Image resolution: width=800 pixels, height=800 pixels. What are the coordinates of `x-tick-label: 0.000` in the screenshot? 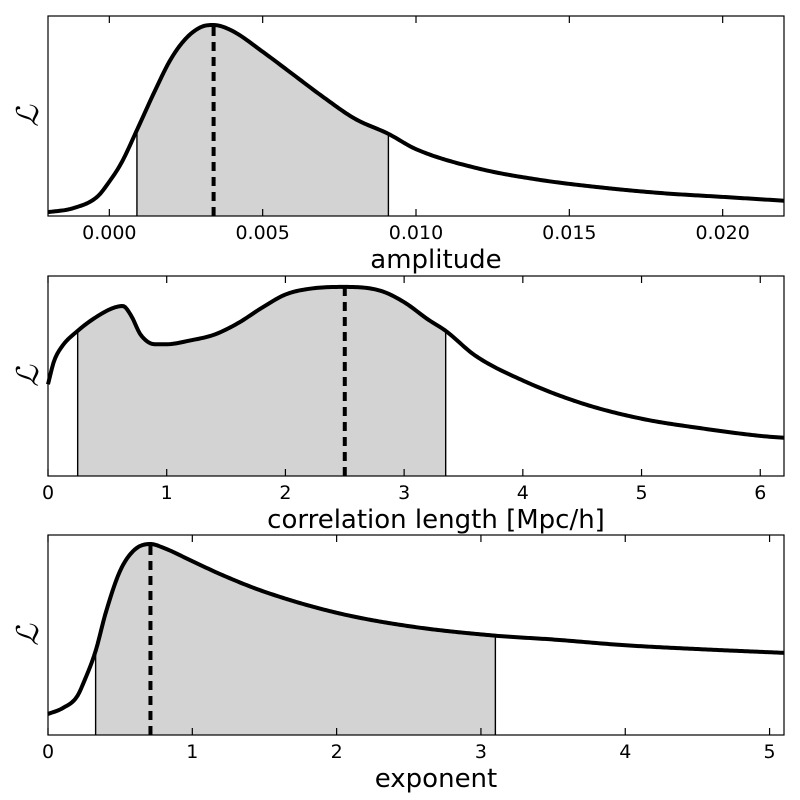 It's located at (109, 233).